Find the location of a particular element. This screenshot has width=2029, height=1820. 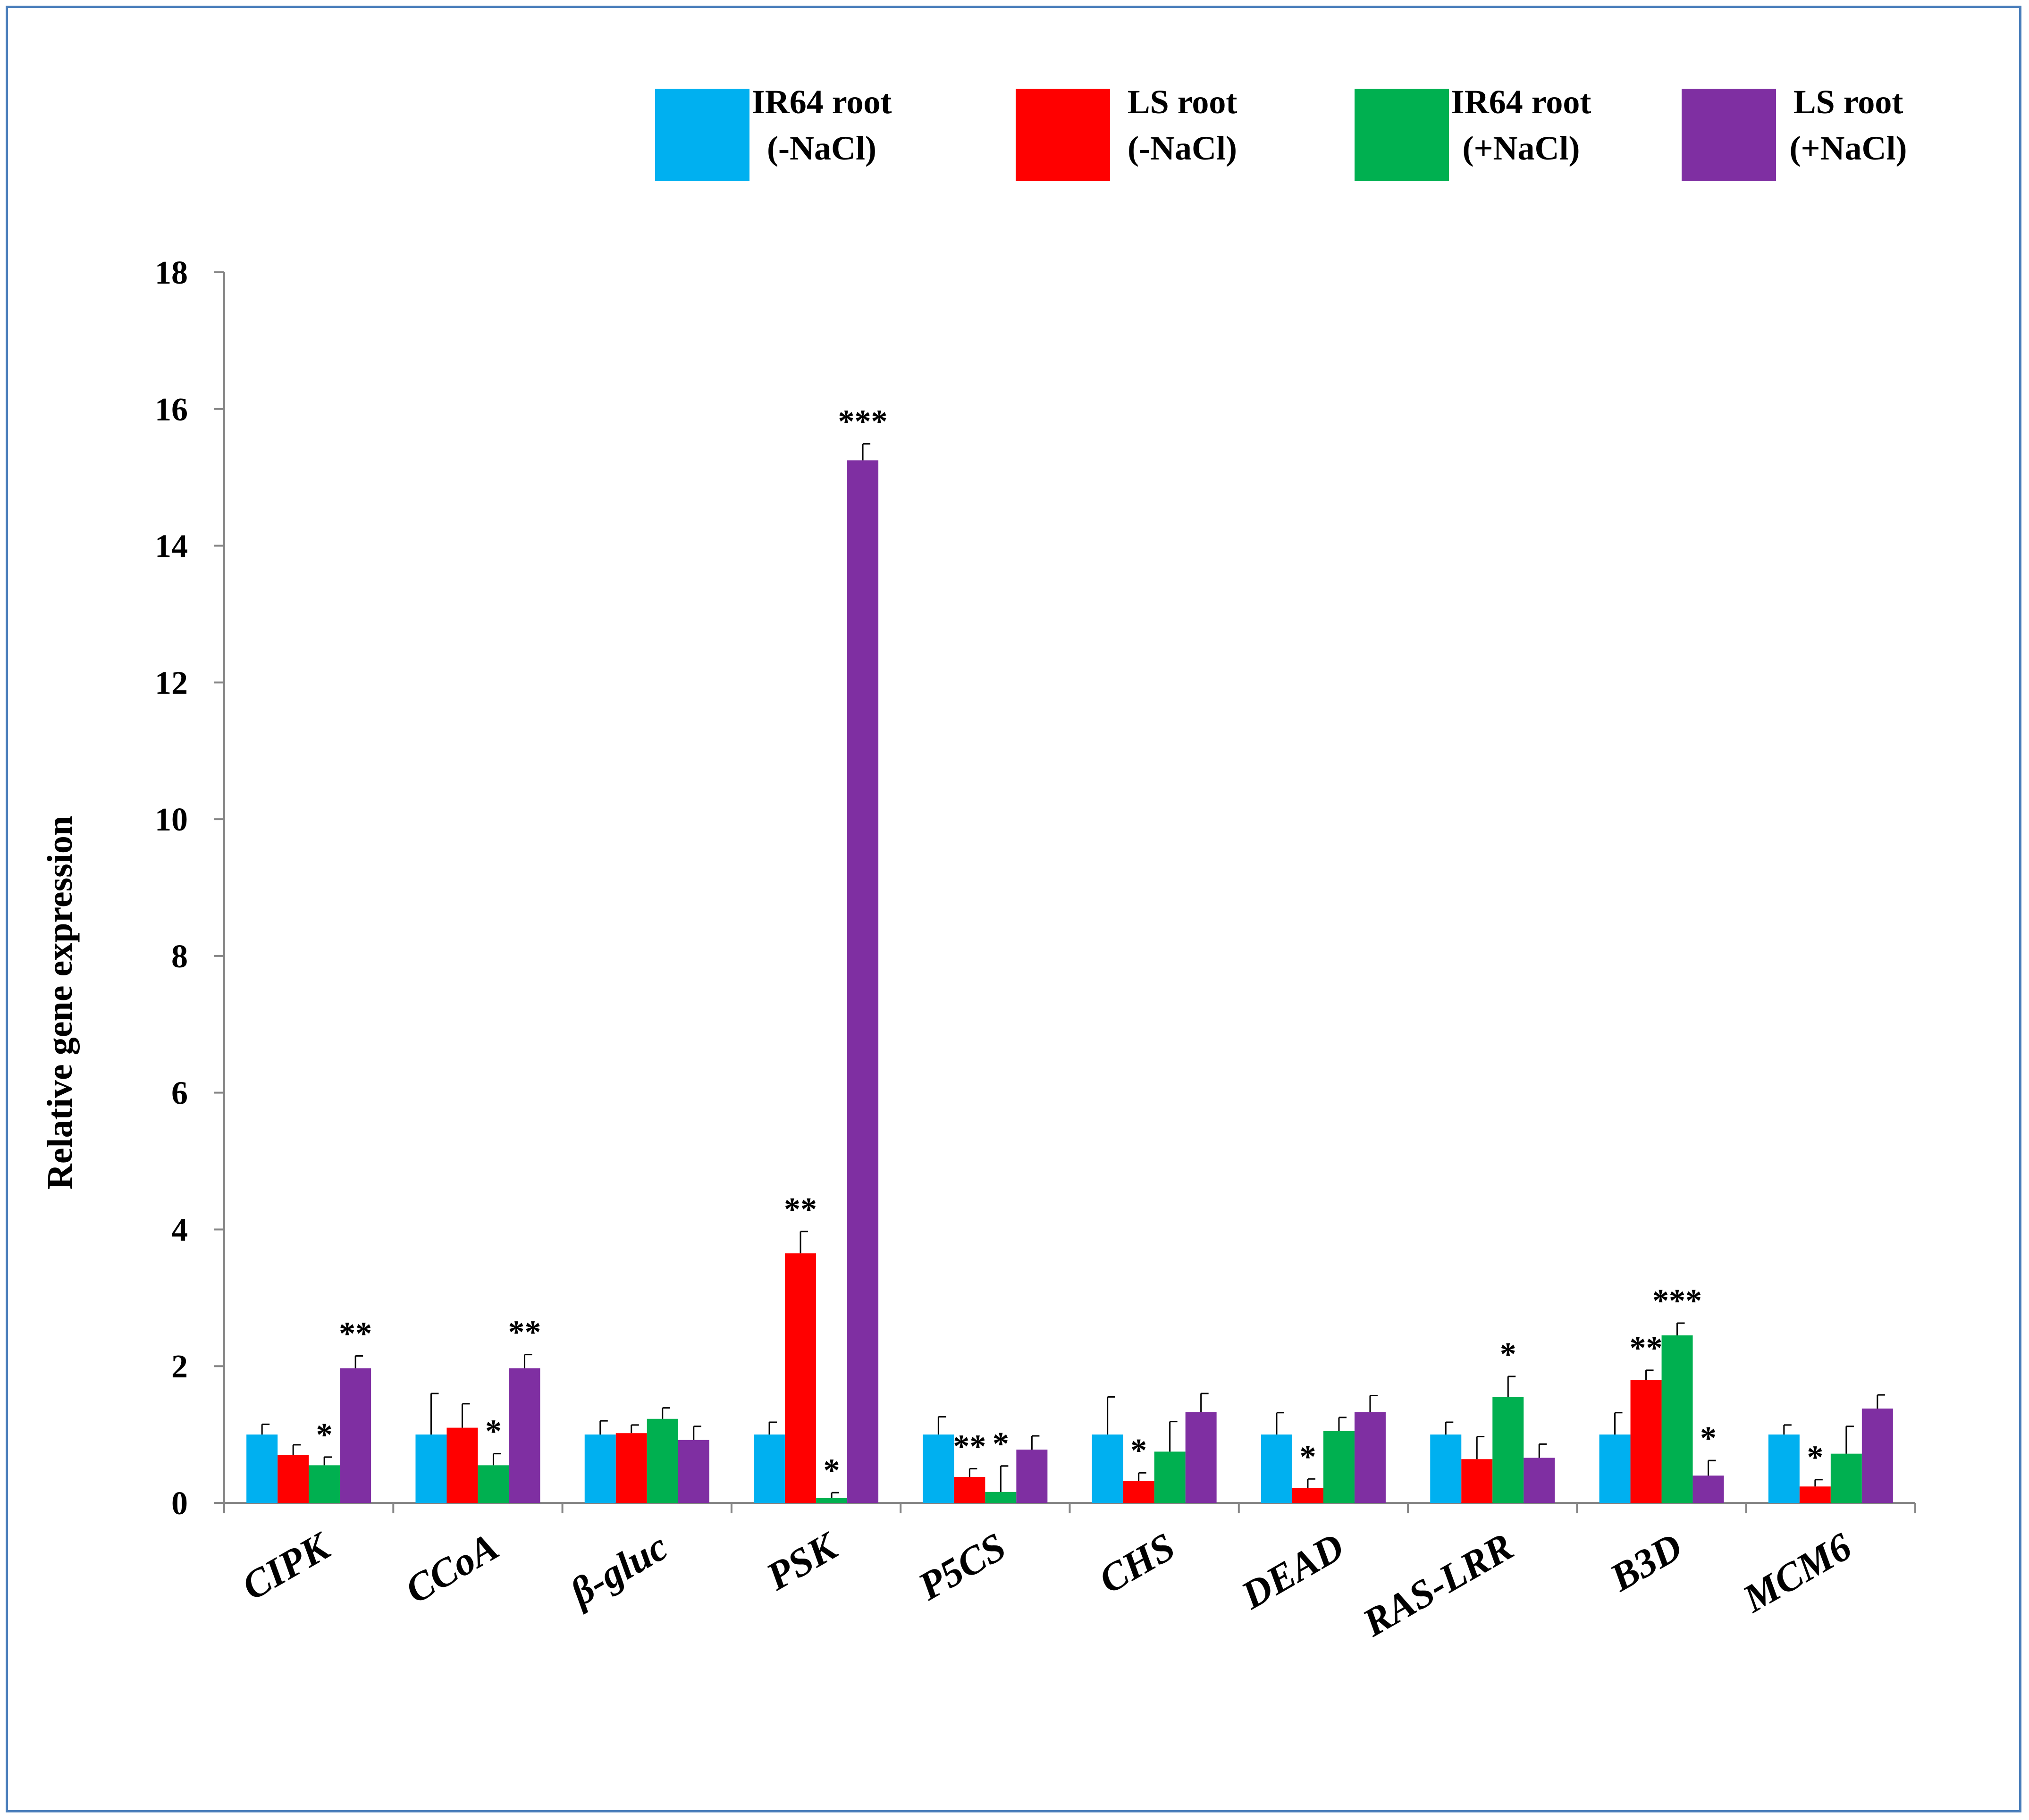

y-tick-label: 10 is located at coordinates (172, 820).